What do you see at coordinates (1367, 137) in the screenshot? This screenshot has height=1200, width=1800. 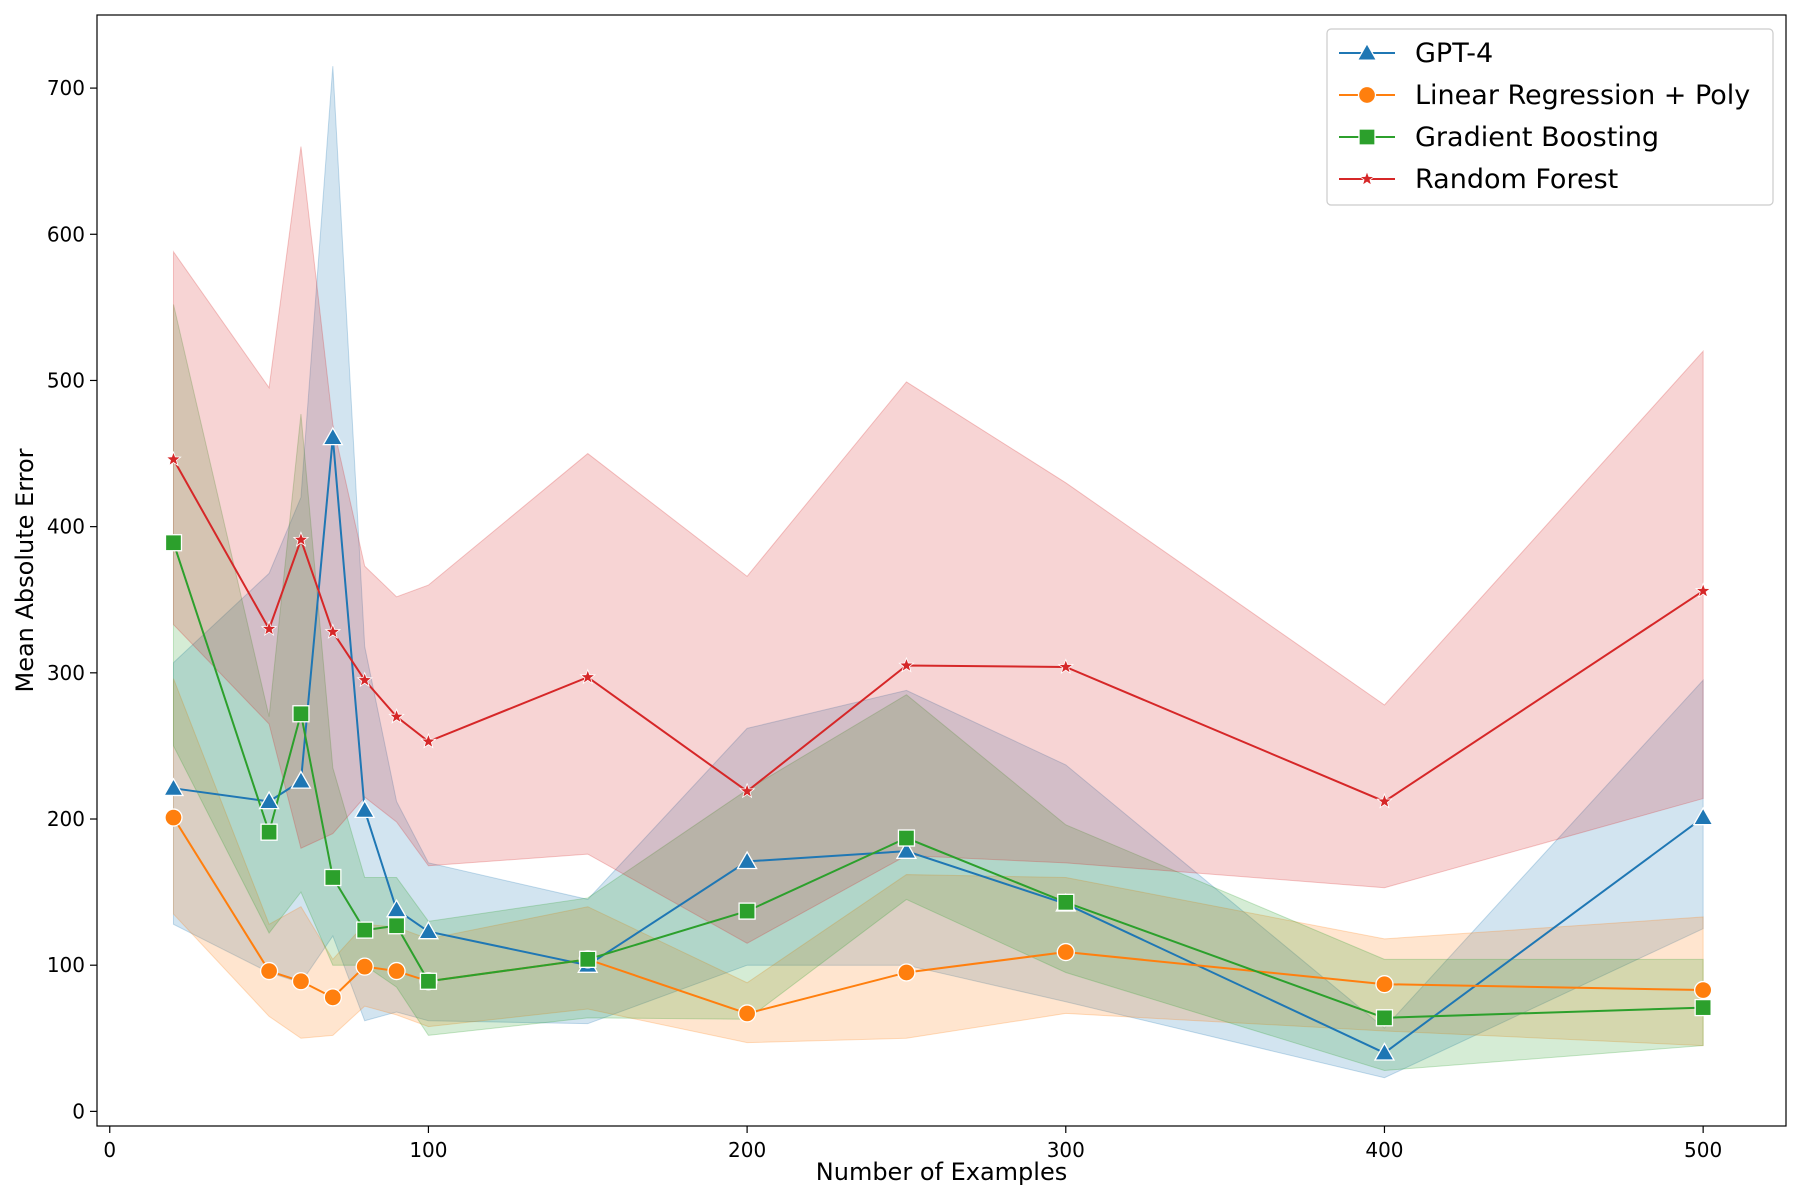 I see `gradient-boosting-legend-marker` at bounding box center [1367, 137].